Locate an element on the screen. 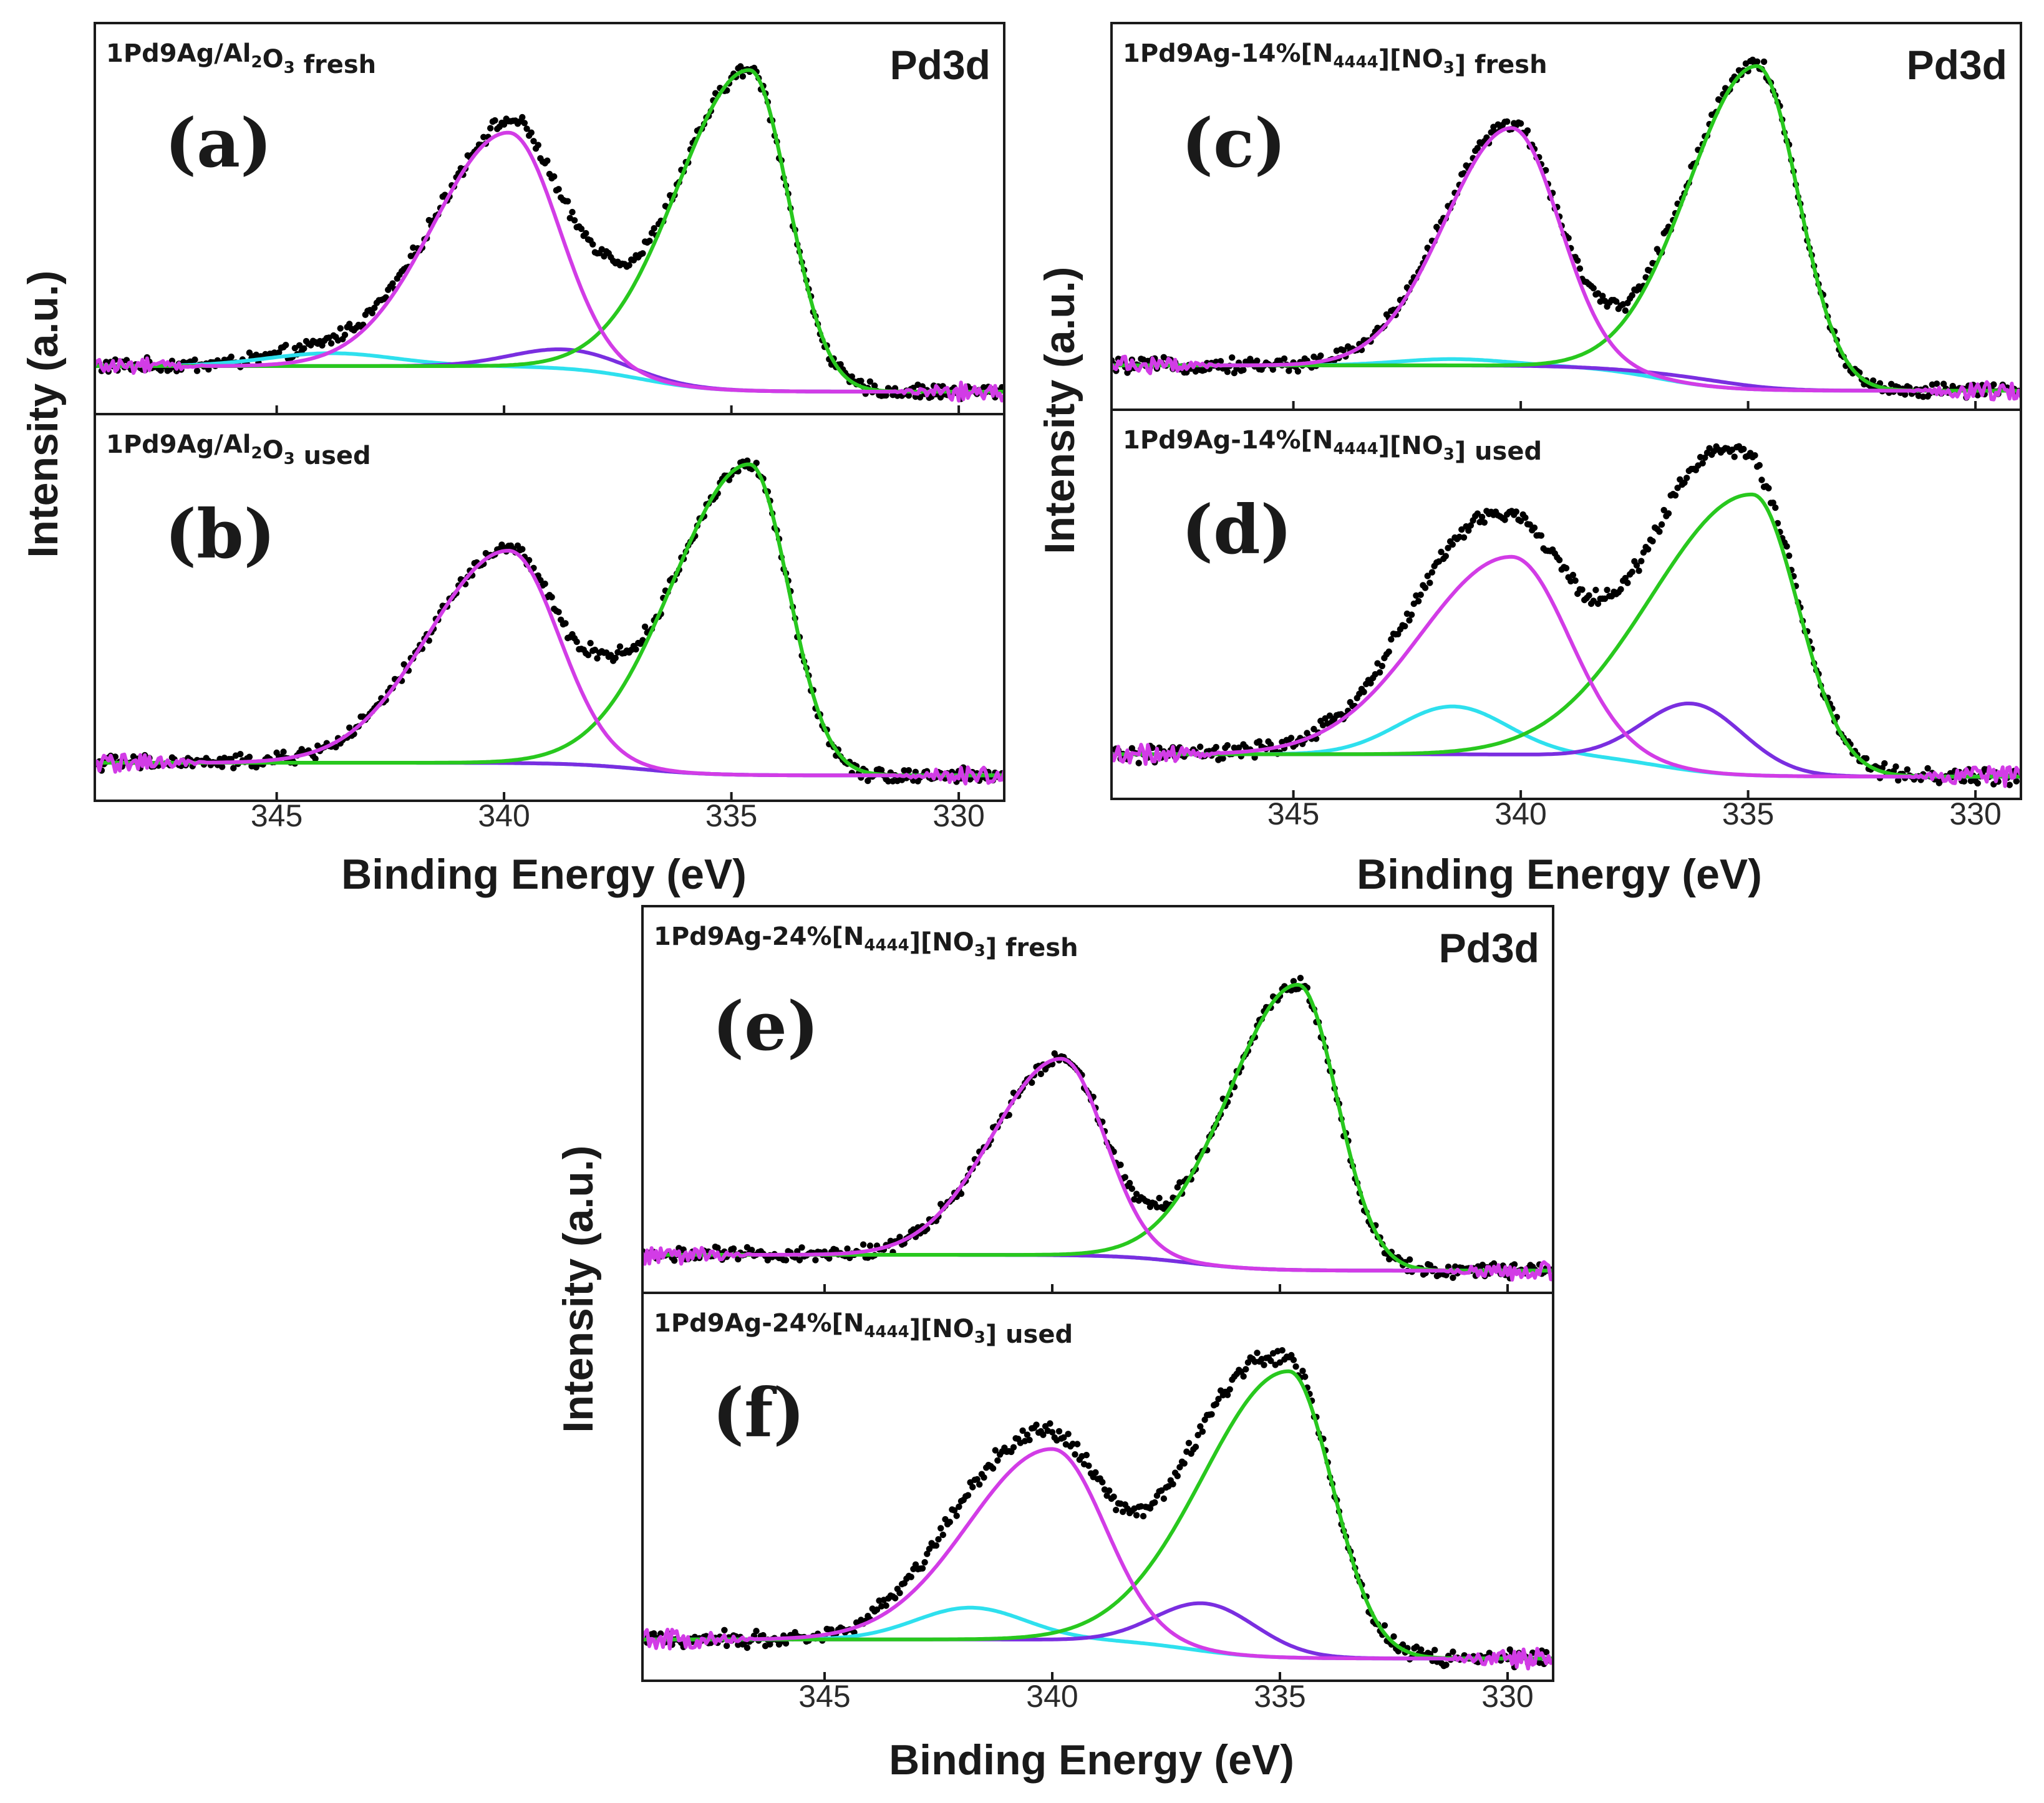  x-tick-label: 335 is located at coordinates (1748, 813).